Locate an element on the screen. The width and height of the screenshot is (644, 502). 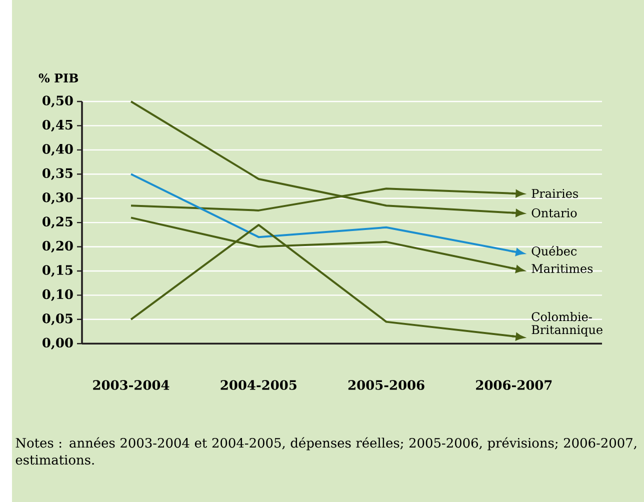
y-tick-label: 0,15 is located at coordinates (57, 271).